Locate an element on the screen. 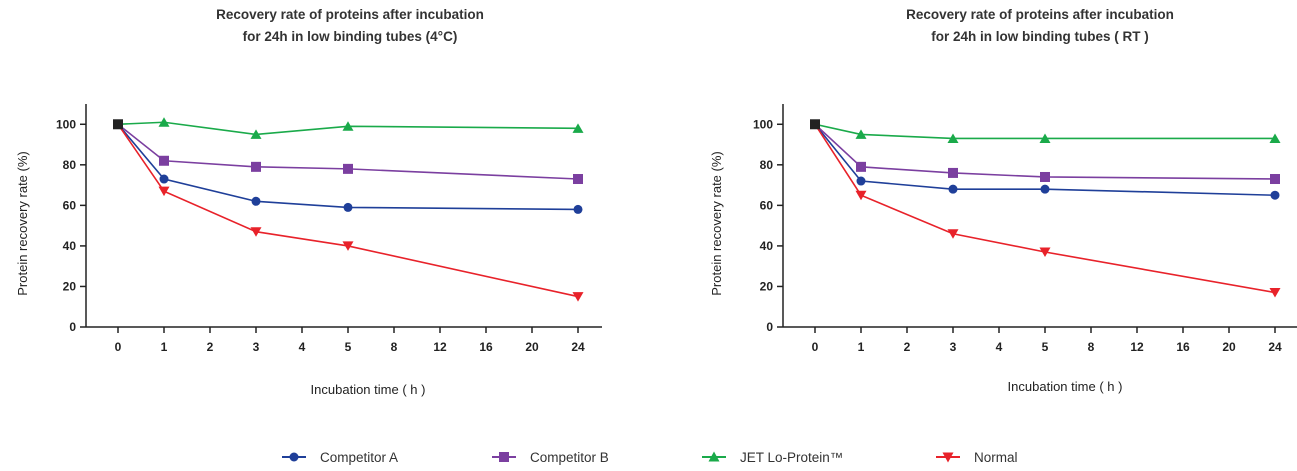 This screenshot has height=471, width=1297. legend-label: JET Lo-Protein™ is located at coordinates (792, 457).